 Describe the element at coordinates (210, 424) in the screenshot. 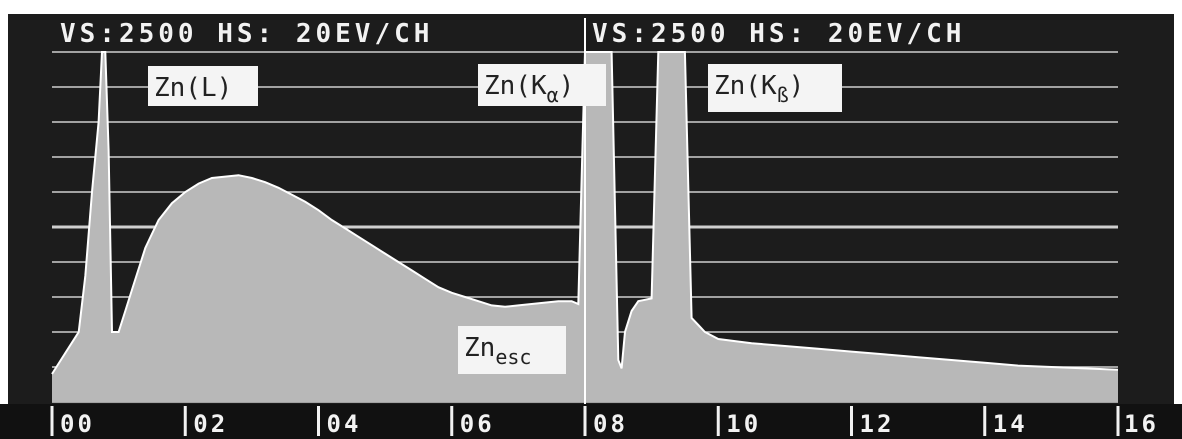

I see `x-tick-label: 02` at that location.